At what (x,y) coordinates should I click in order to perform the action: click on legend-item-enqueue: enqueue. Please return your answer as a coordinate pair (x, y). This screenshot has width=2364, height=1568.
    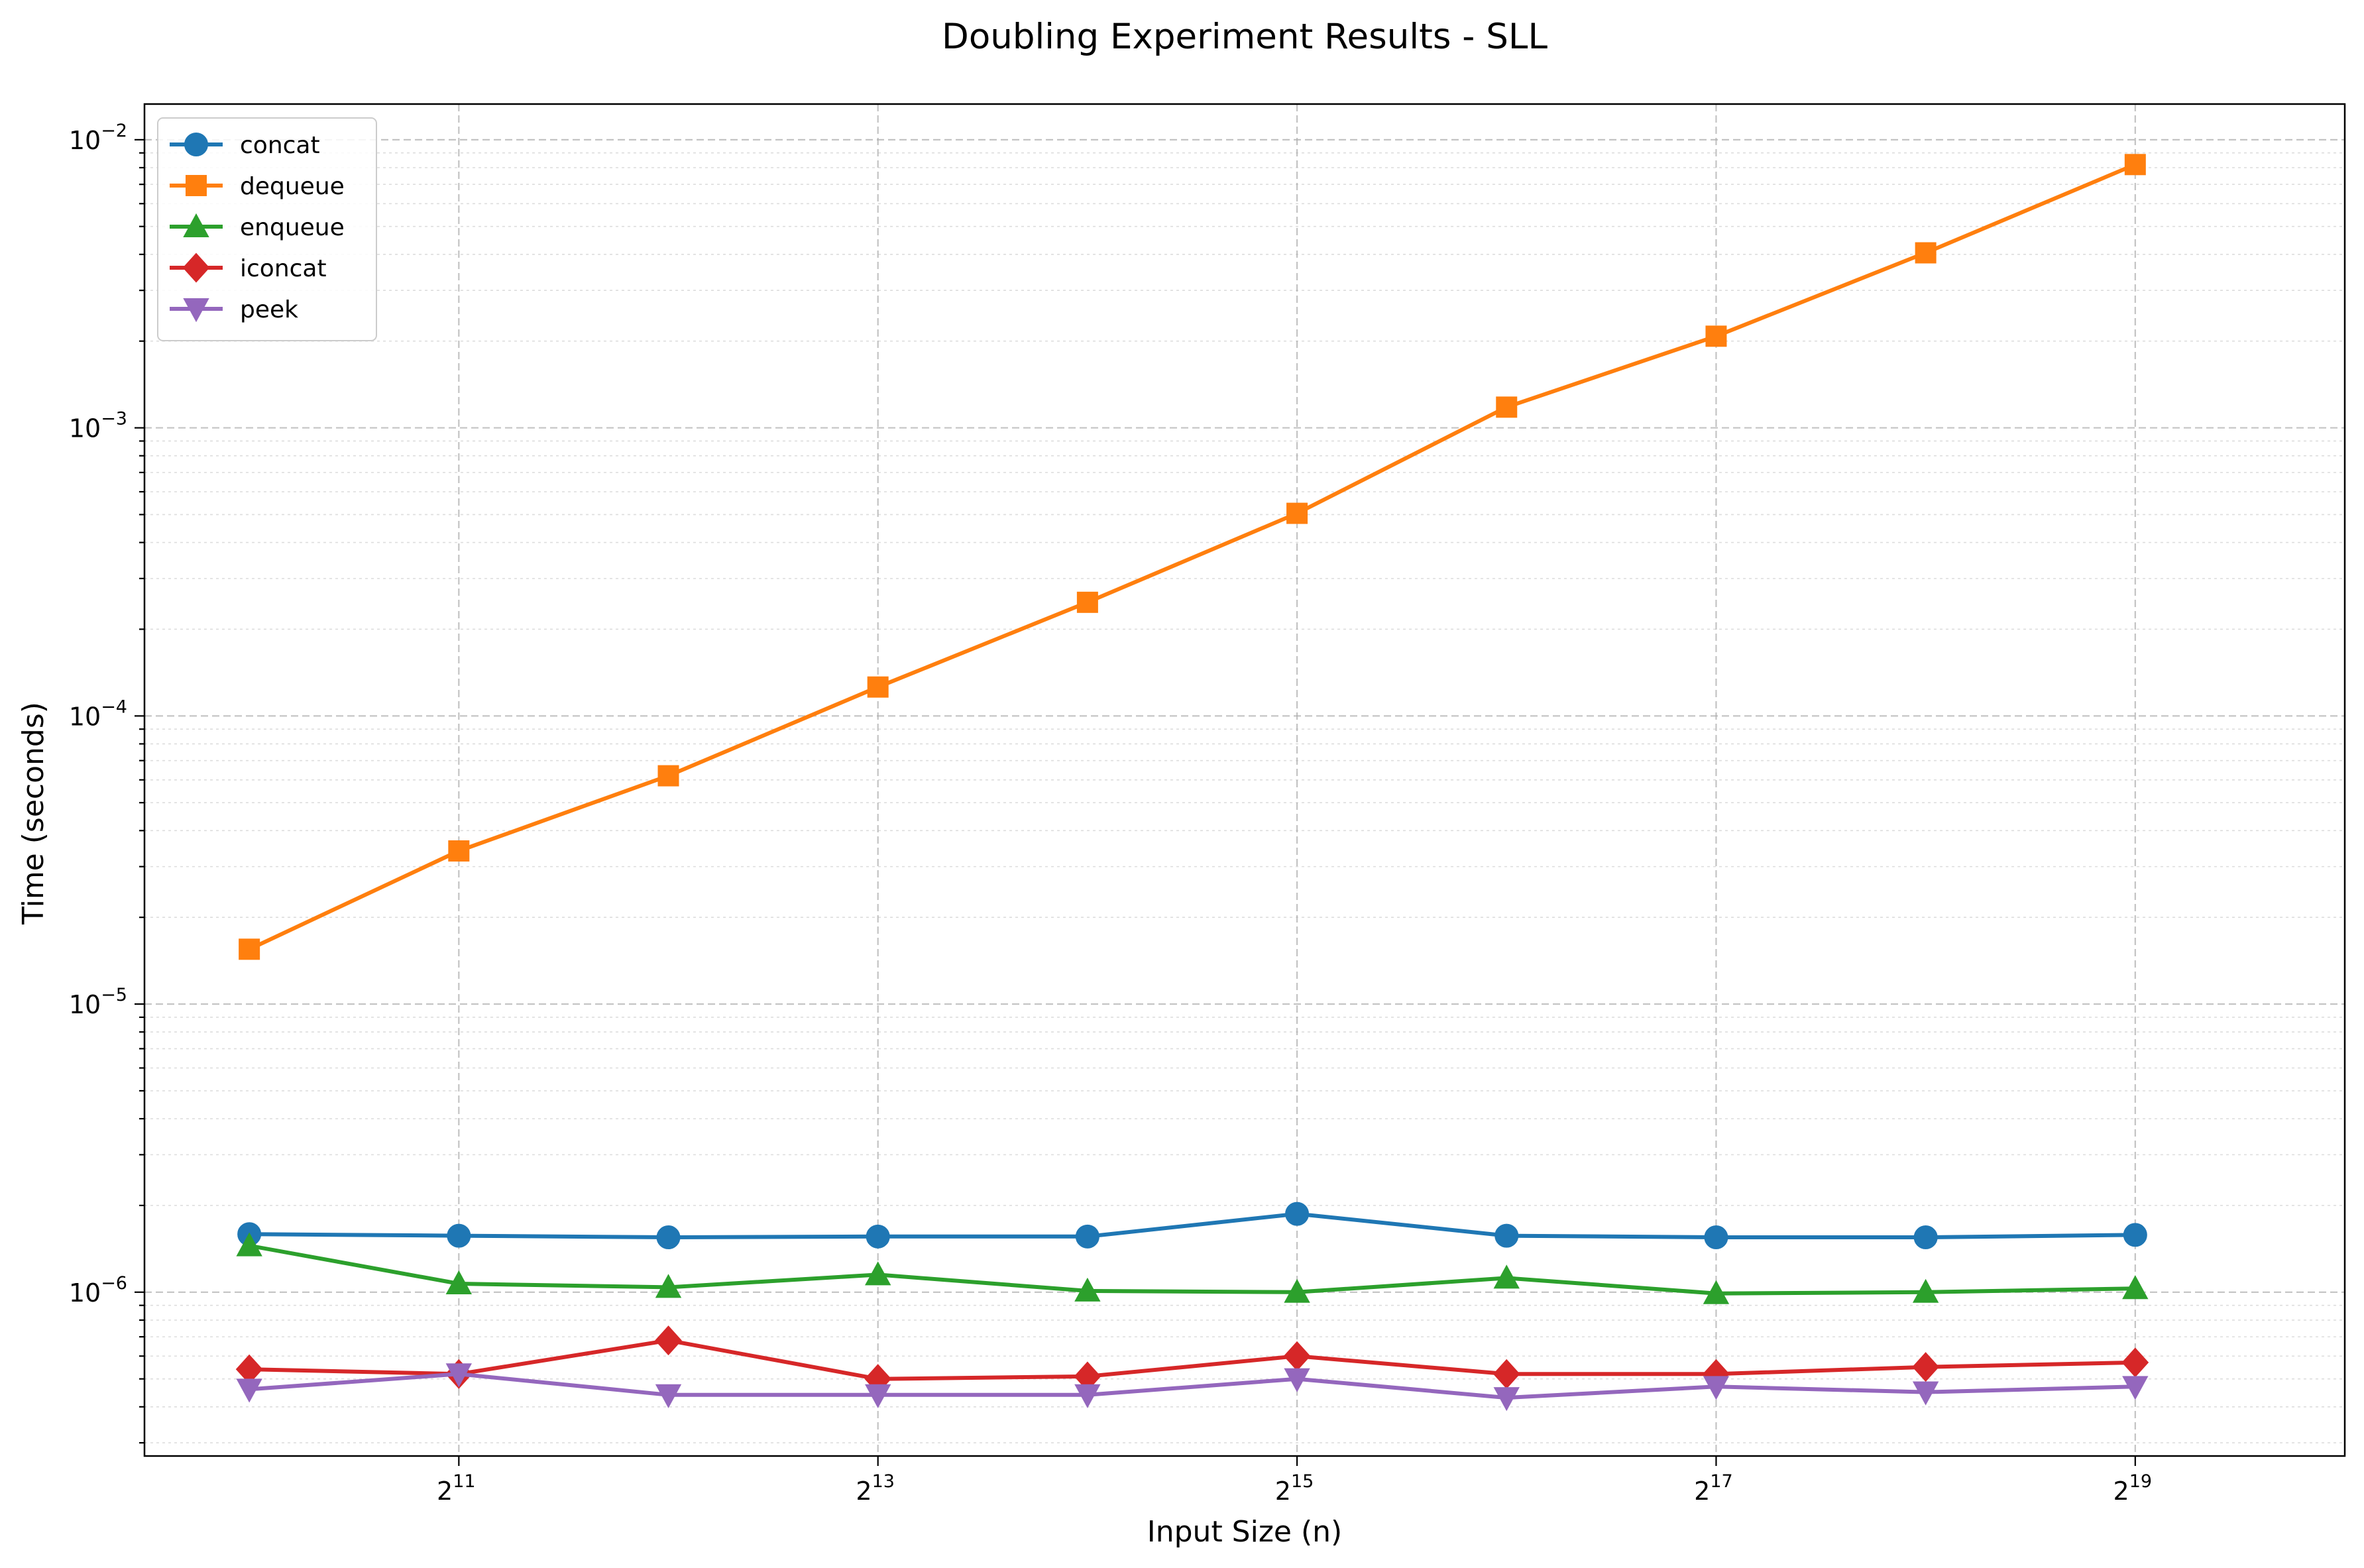
    Looking at the image, I should click on (257, 227).